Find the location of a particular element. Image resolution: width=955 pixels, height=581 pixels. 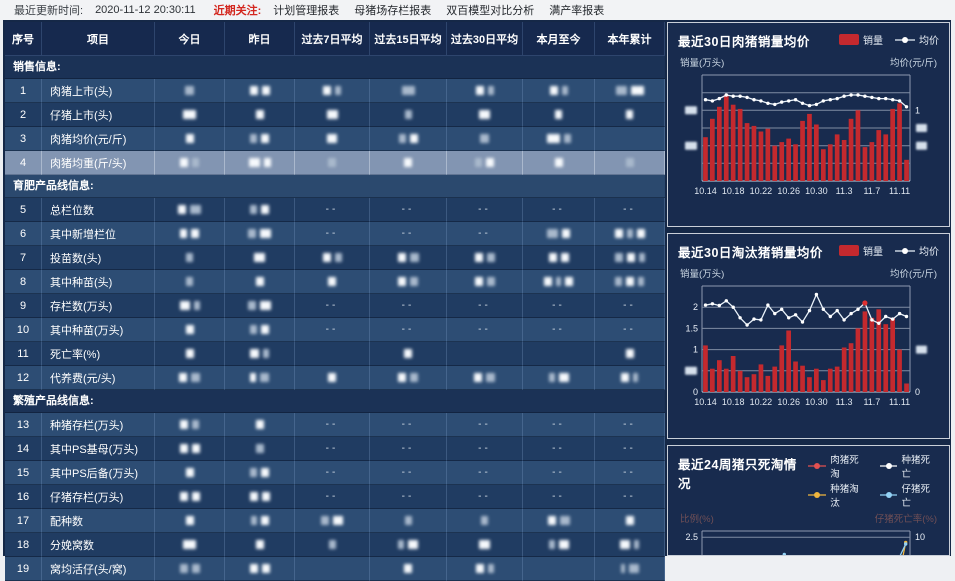

table-row: 16 仔猪存栏(万头) -- -- -- -- -- is located at coordinates (335, 497).